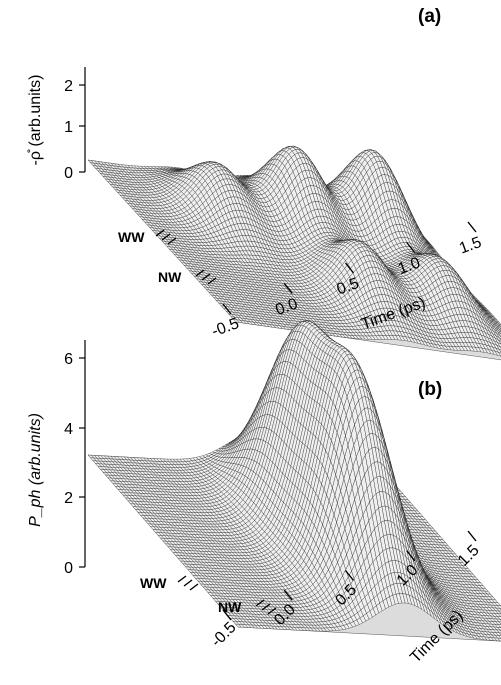  What do you see at coordinates (409, 266) in the screenshot?
I see `x-tick-label: 1.0` at bounding box center [409, 266].